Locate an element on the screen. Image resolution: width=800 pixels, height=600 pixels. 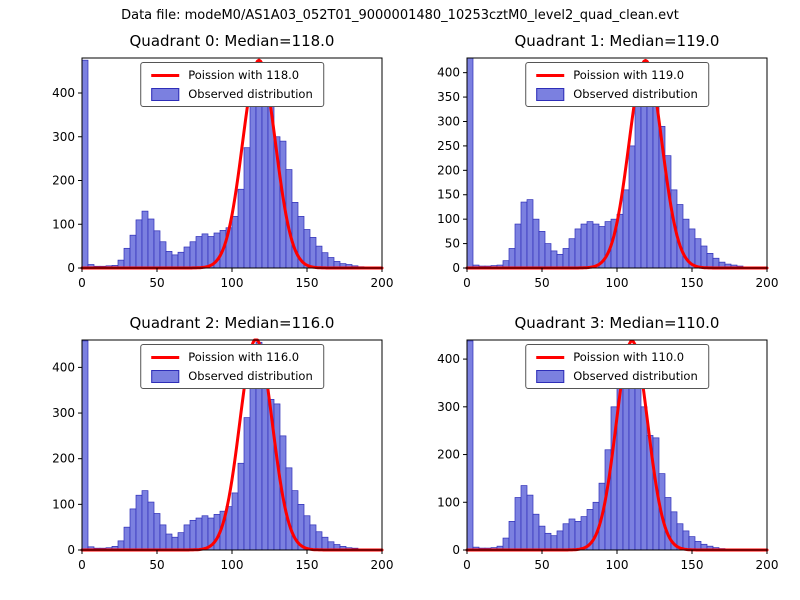
poisson-legend-label: Poission with 119.0 is located at coordinates (629, 75).